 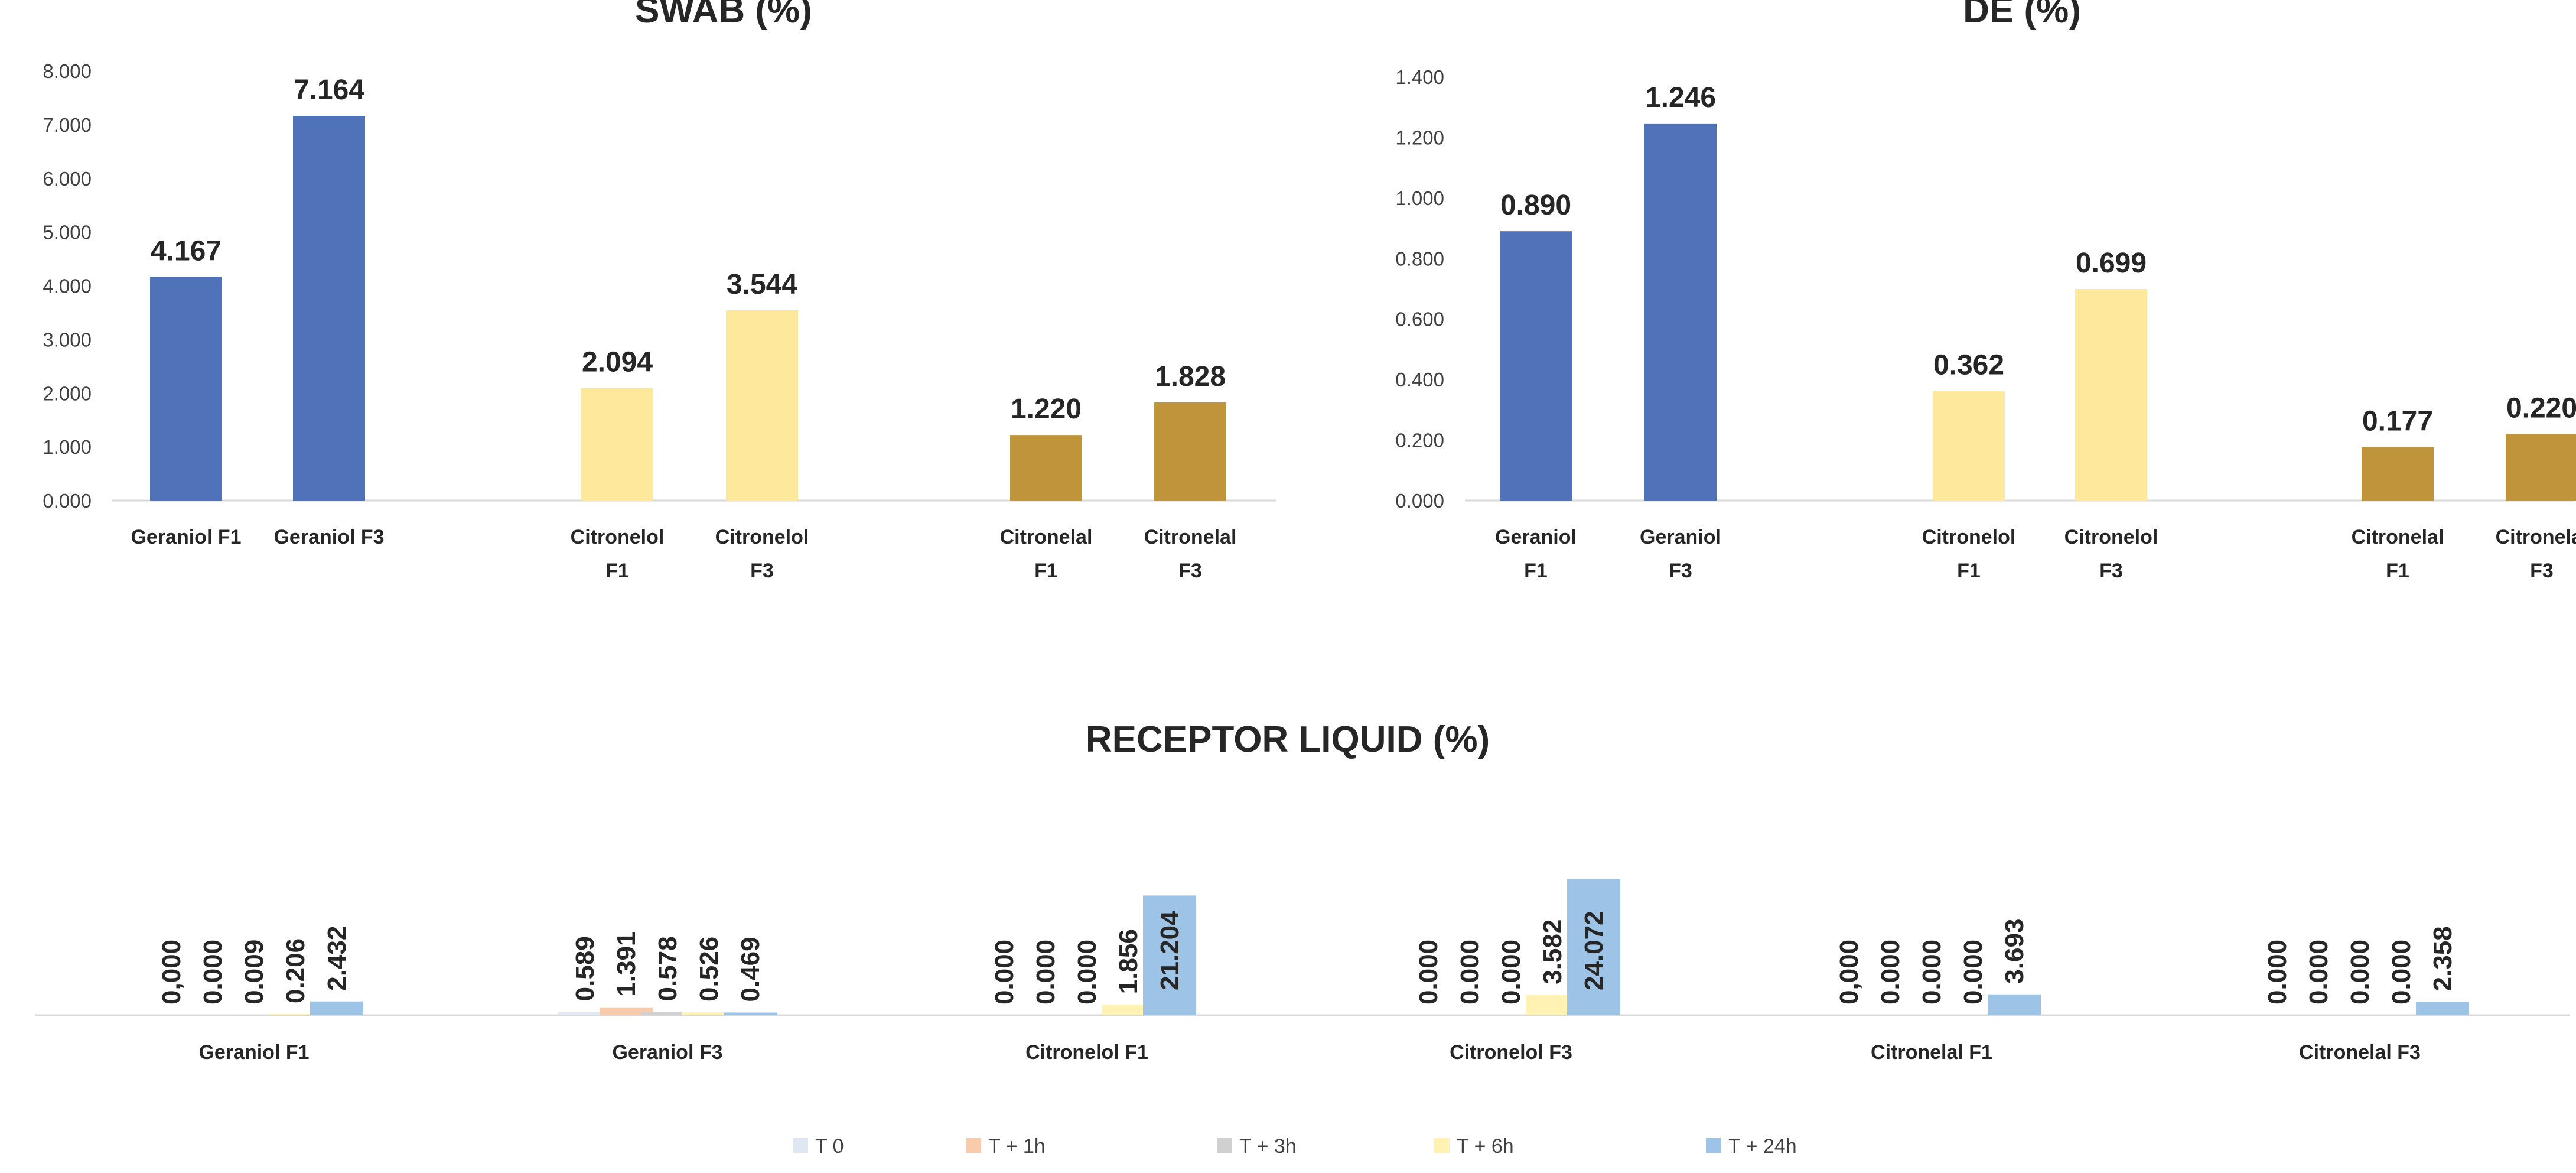 What do you see at coordinates (1536, 537) in the screenshot?
I see `category-label: Geraniol` at bounding box center [1536, 537].